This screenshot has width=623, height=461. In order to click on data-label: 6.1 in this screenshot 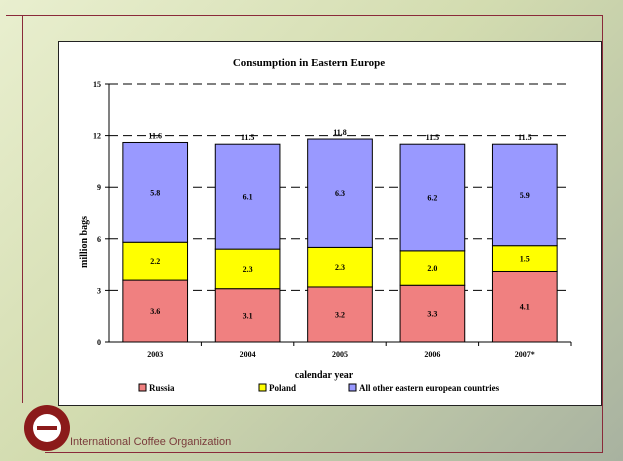, I will do `click(248, 197)`.